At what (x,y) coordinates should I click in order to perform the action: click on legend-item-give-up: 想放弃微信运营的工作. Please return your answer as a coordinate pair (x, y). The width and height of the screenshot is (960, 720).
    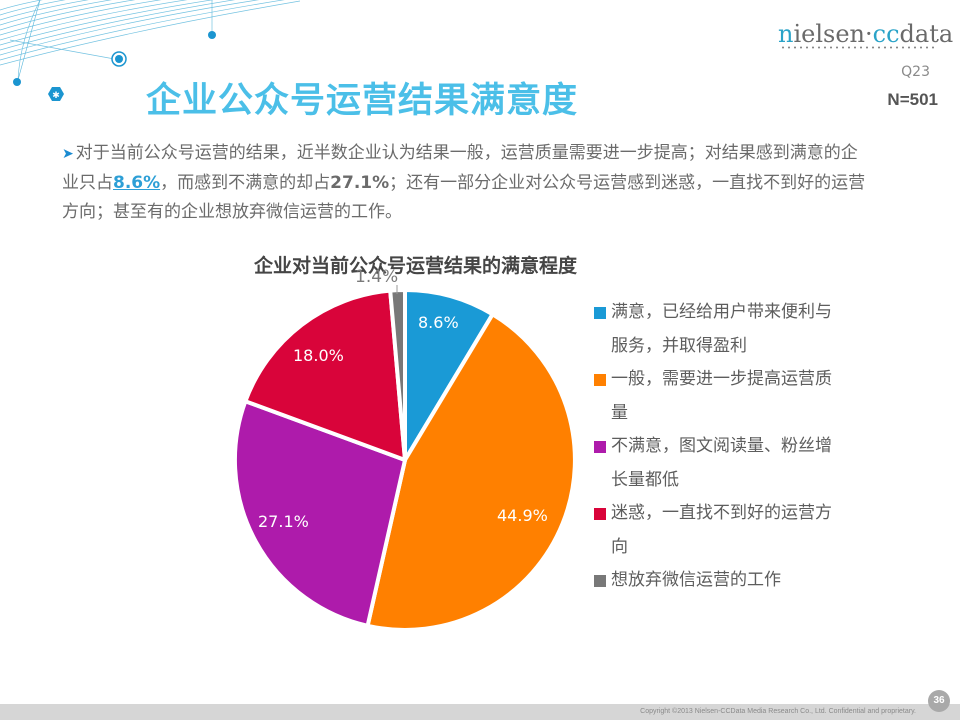
    Looking at the image, I should click on (729, 581).